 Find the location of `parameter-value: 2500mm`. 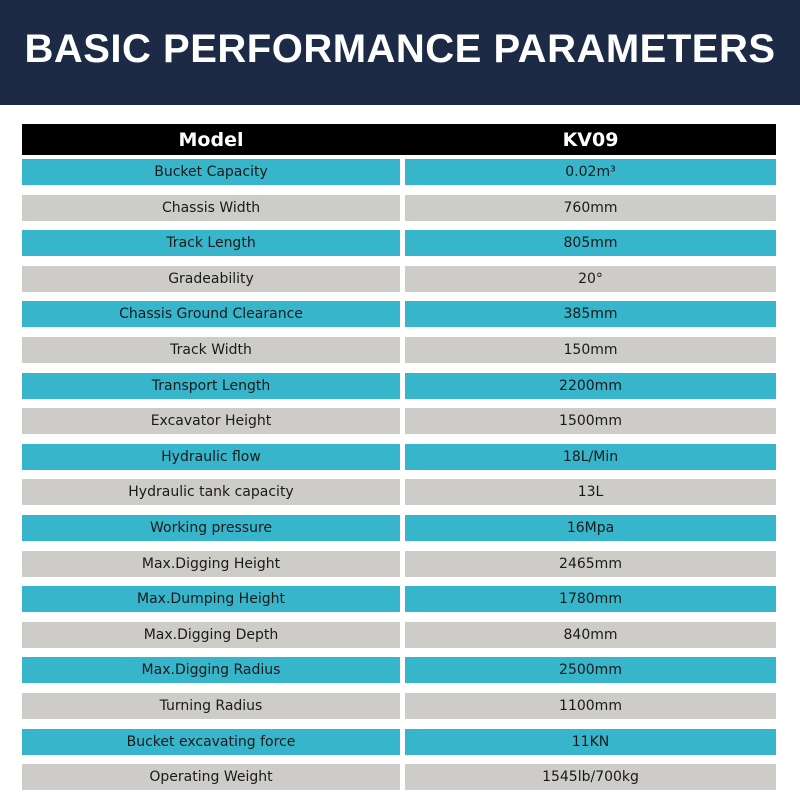

parameter-value: 2500mm is located at coordinates (590, 670).